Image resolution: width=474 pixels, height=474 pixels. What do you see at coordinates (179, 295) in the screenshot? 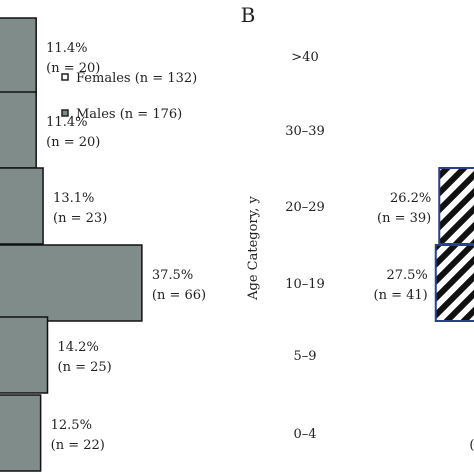
I see `male-bar-n-label: (n = 66)` at bounding box center [179, 295].